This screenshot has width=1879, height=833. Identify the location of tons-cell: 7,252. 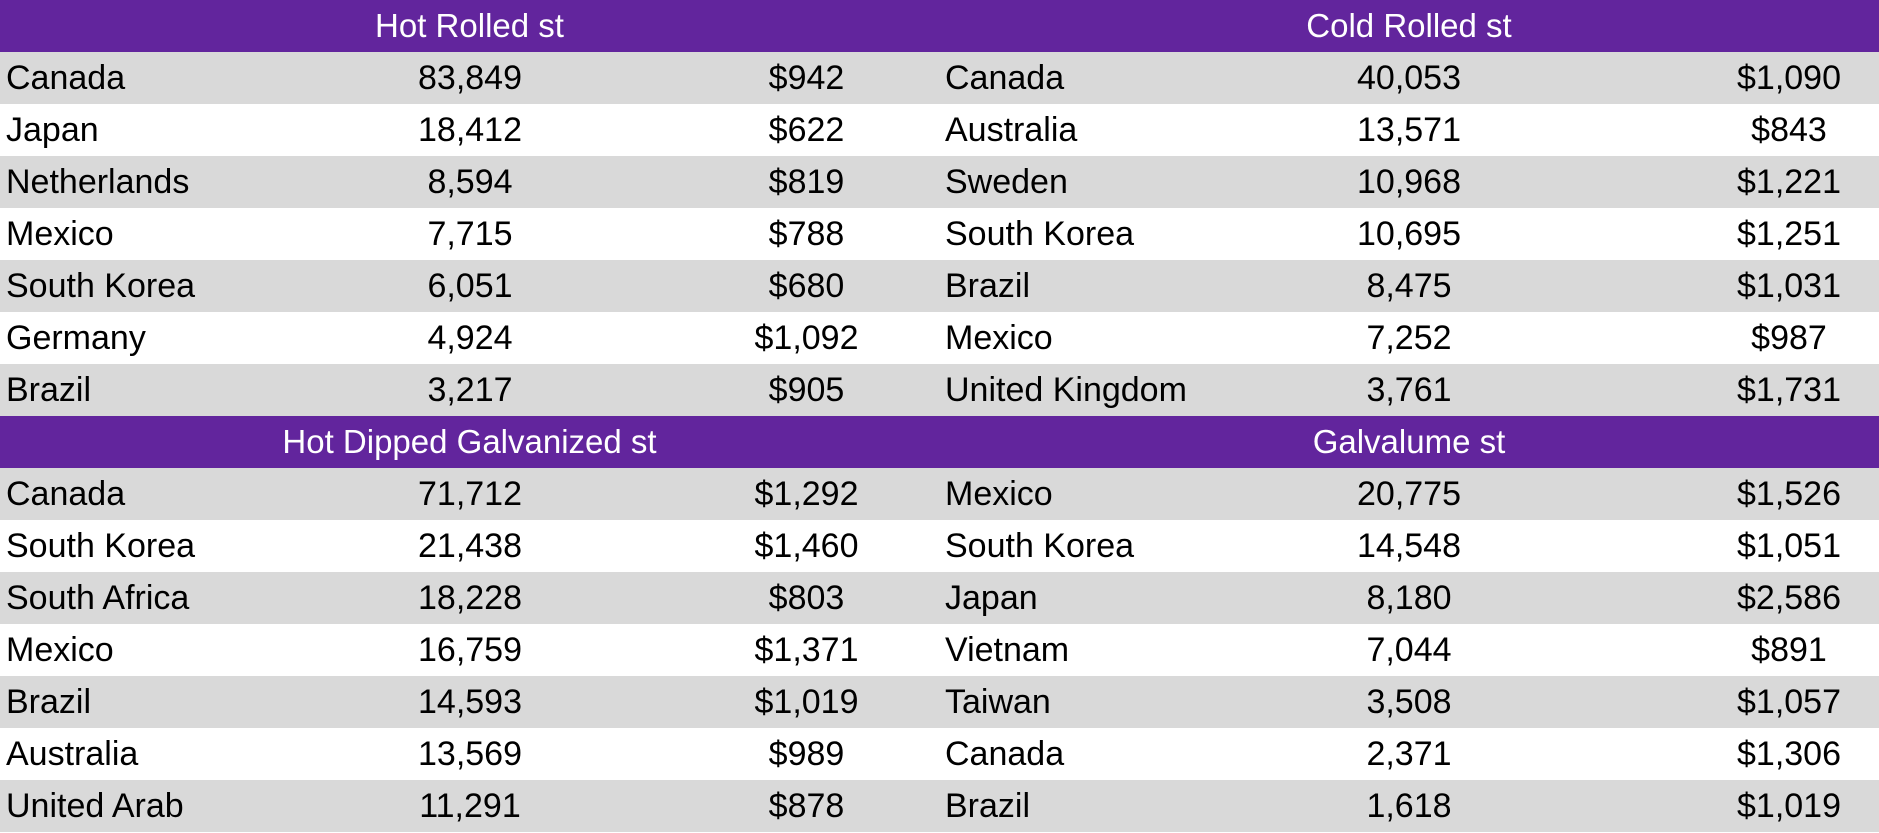
(1409, 337).